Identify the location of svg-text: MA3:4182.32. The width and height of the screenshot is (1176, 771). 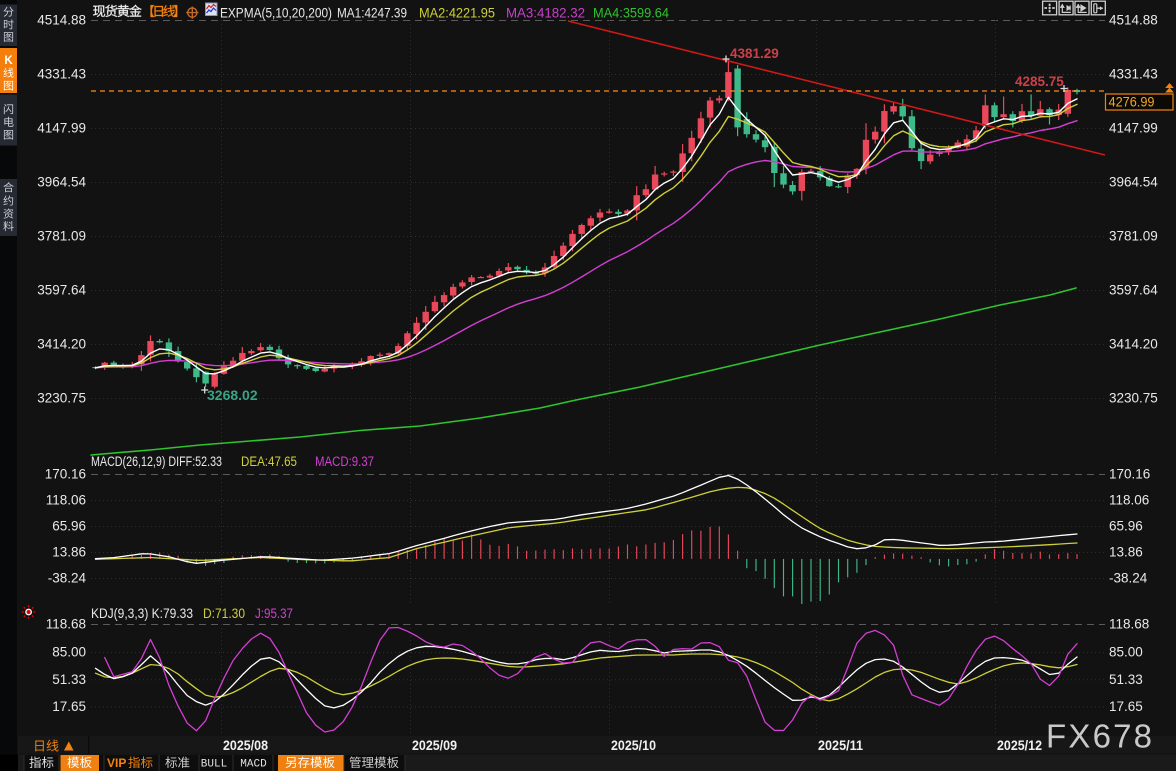
(545, 12).